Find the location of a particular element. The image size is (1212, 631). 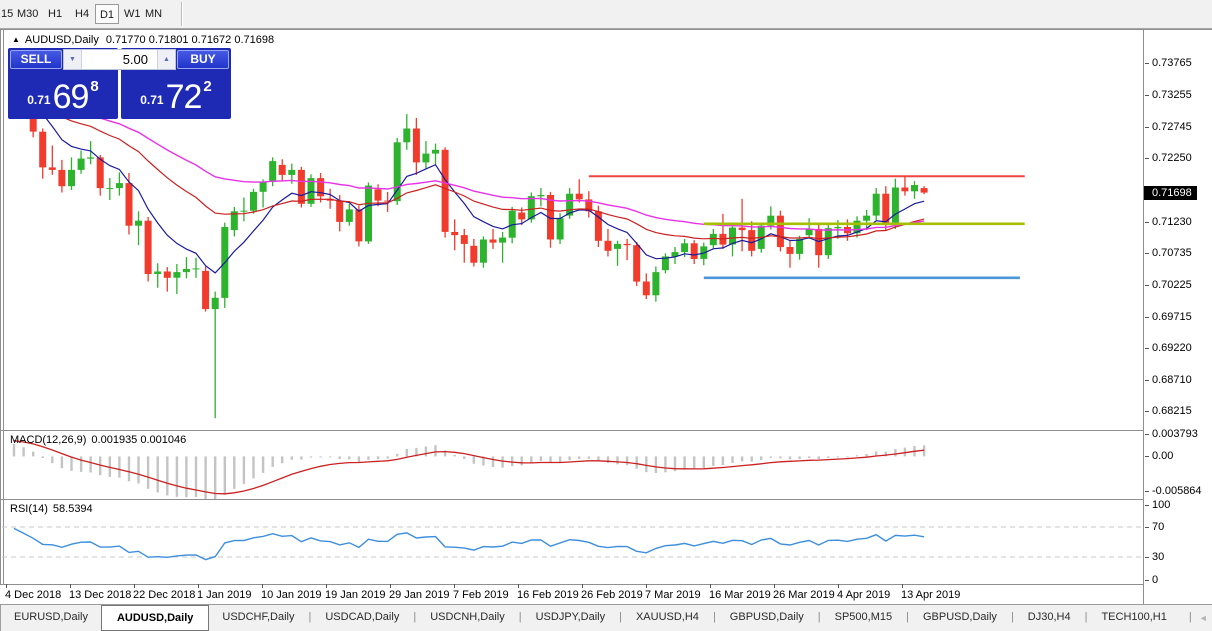

rsi-label: RSI(14) 58.5394 is located at coordinates (51, 509).